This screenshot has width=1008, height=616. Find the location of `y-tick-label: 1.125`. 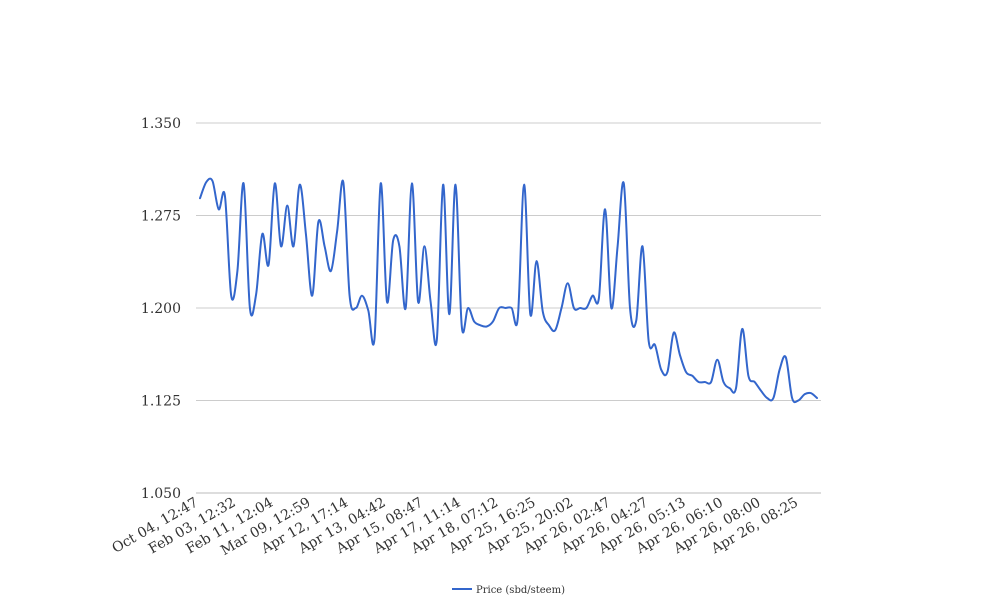

y-tick-label: 1.125 is located at coordinates (161, 402).